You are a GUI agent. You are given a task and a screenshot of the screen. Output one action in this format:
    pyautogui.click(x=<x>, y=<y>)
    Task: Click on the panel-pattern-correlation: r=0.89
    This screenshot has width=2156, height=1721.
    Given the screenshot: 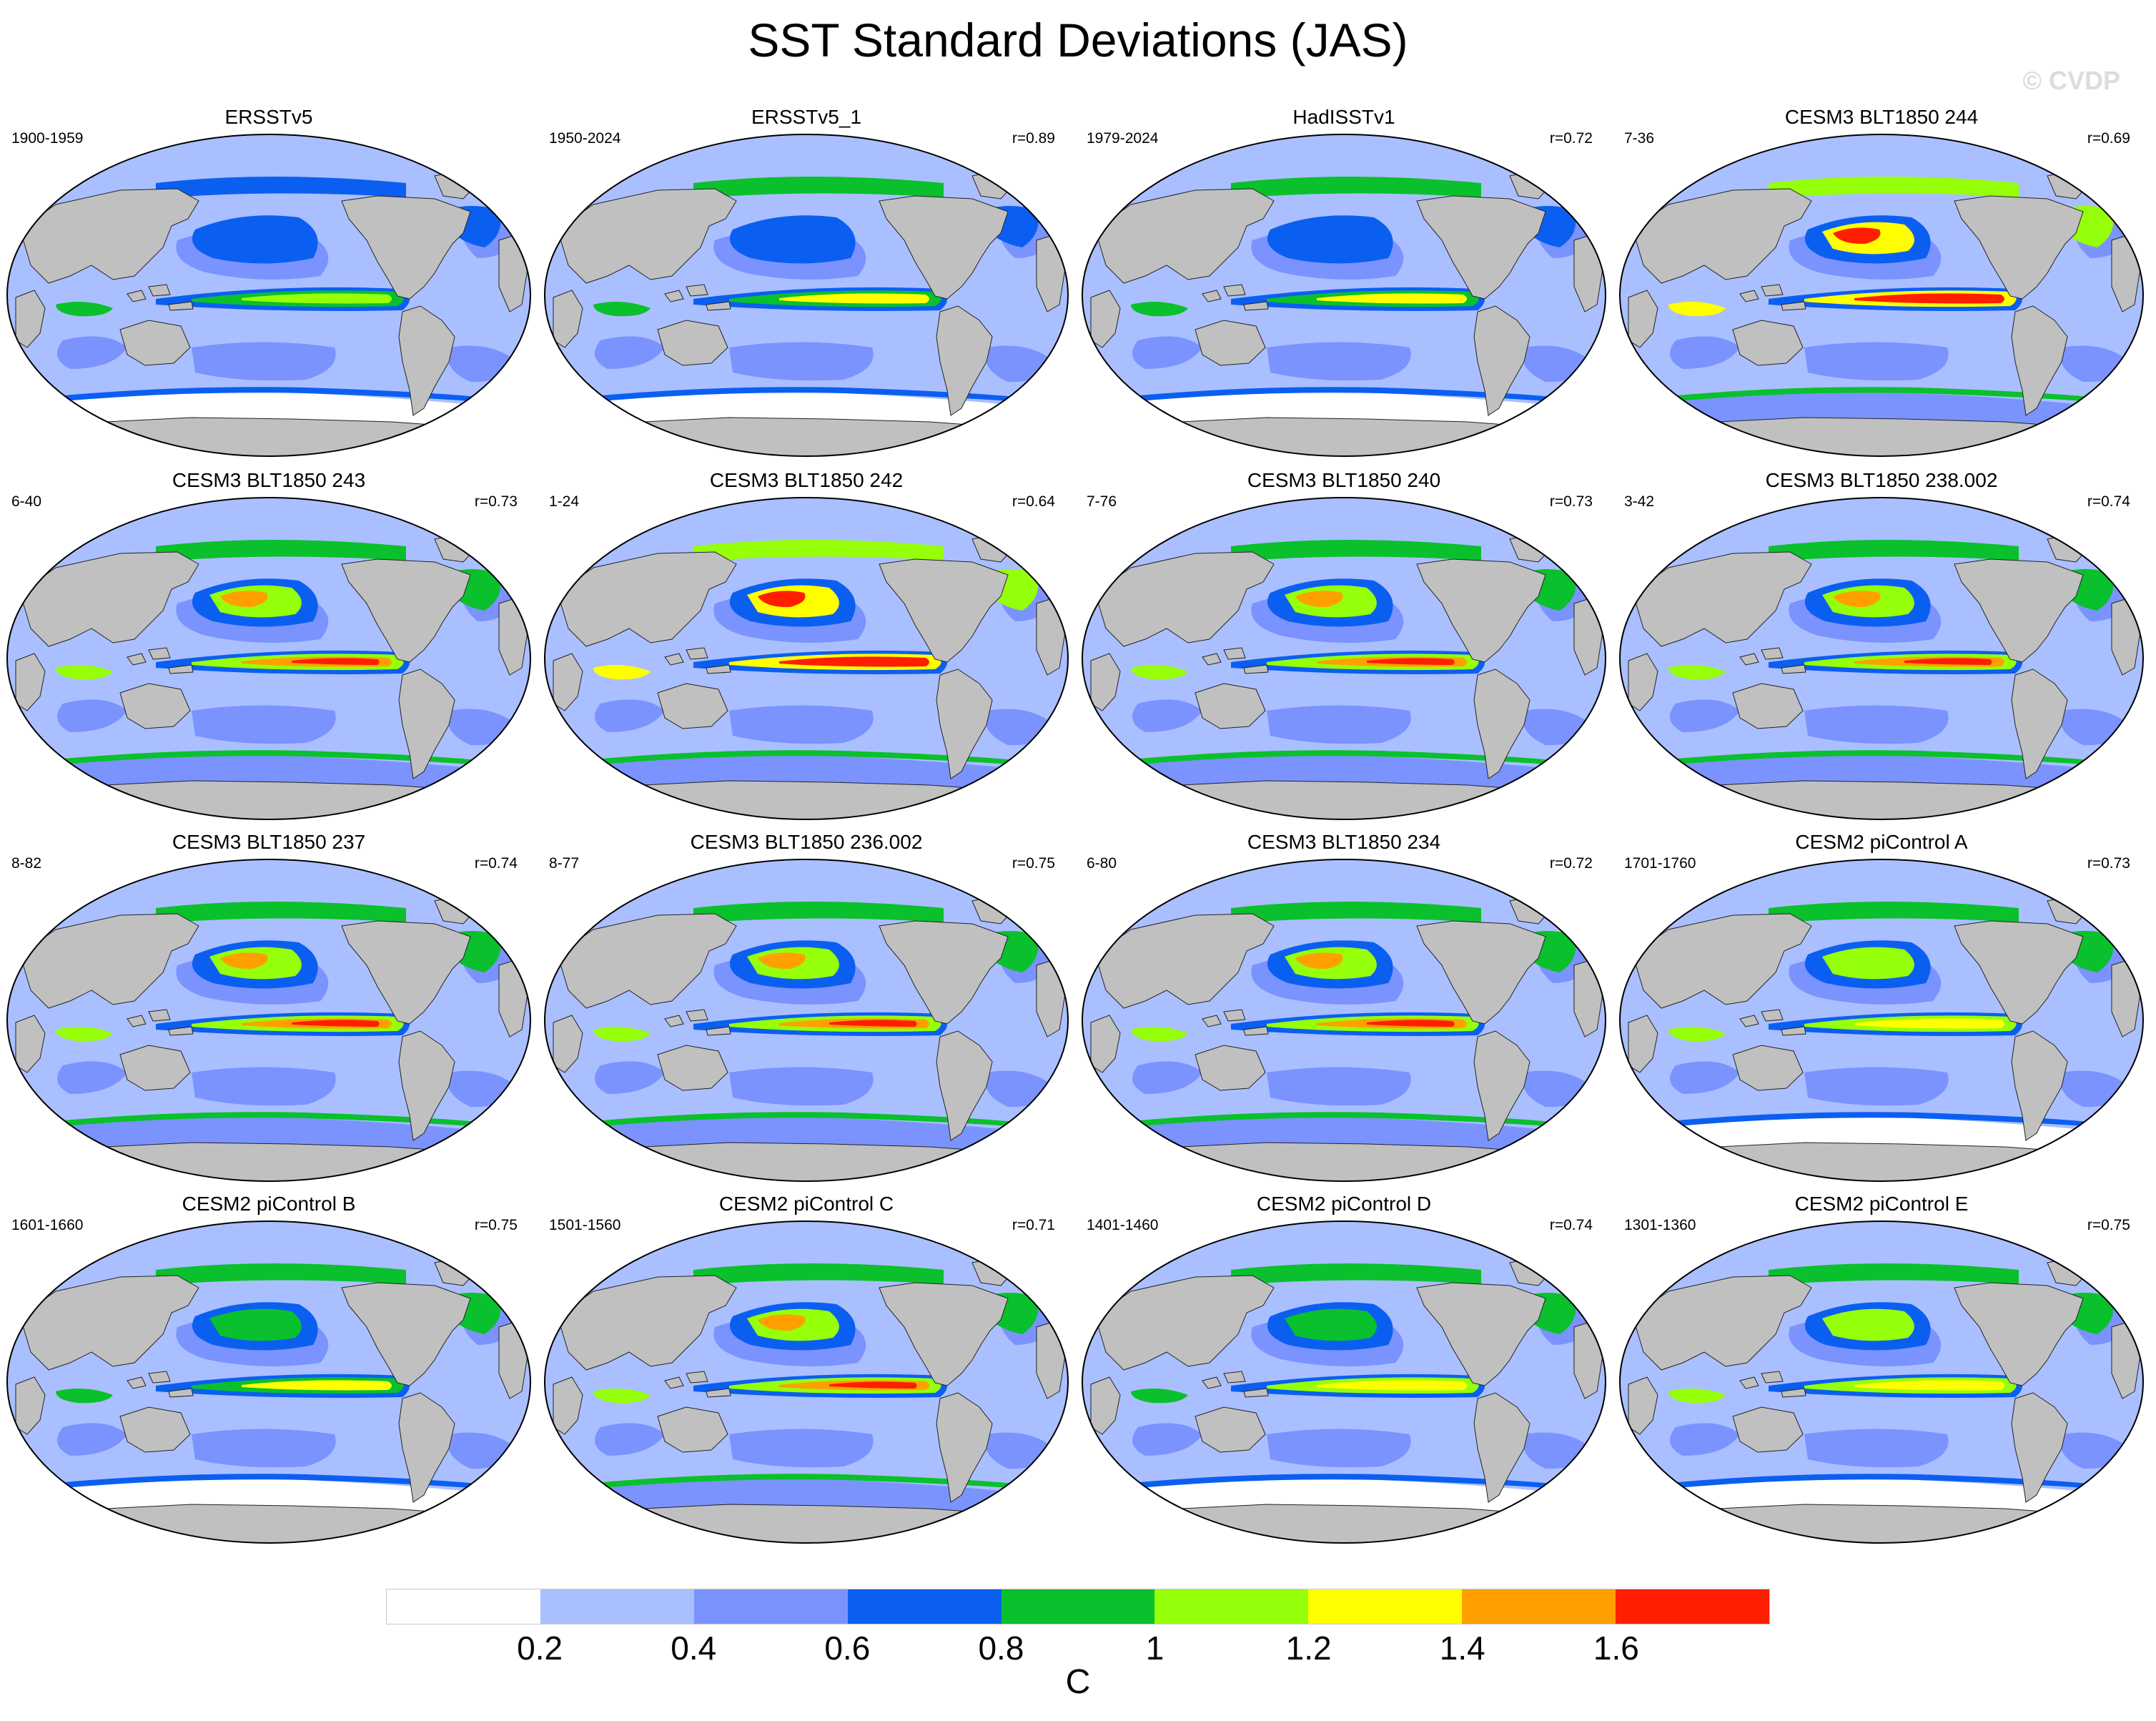 What is the action you would take?
    pyautogui.click(x=1033, y=139)
    